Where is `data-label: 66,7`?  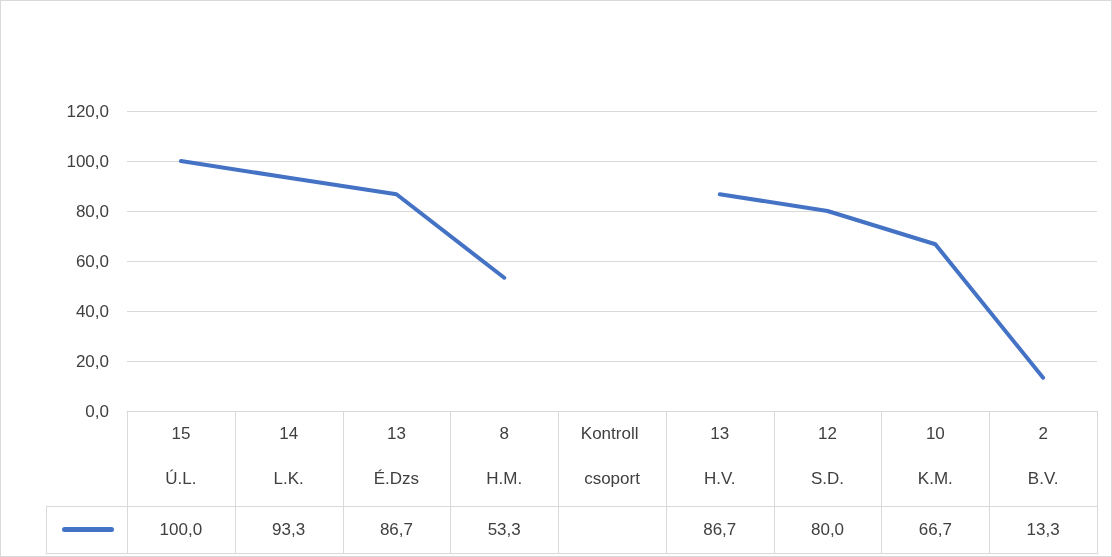 data-label: 66,7 is located at coordinates (935, 530).